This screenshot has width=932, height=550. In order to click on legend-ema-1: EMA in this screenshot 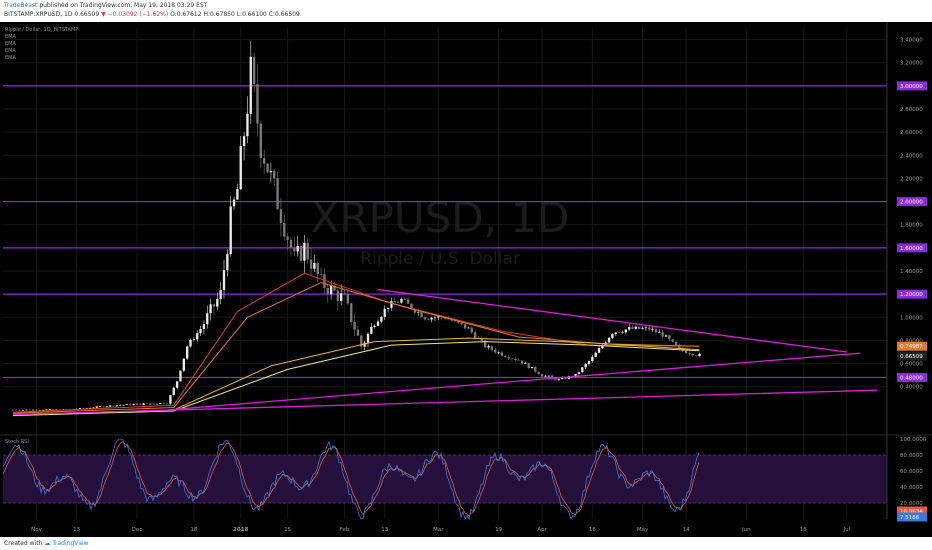, I will do `click(10, 37)`.